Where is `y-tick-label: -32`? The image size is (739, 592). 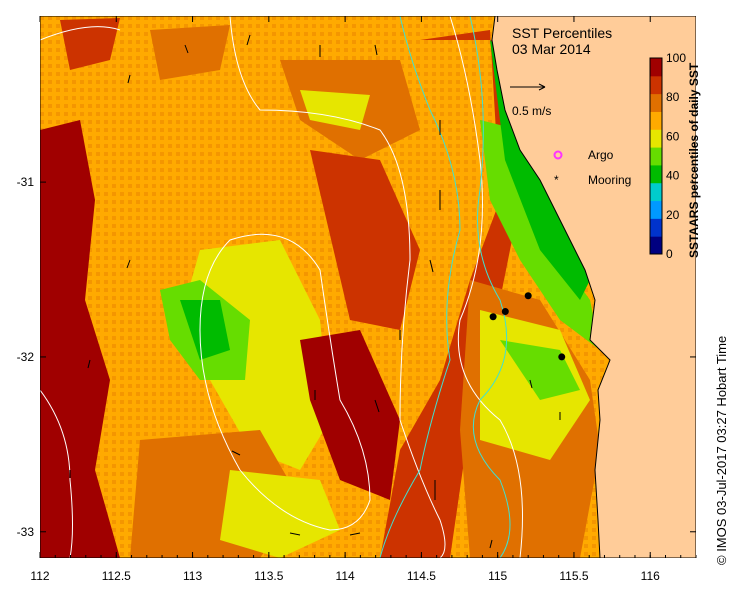
y-tick-label: -32 is located at coordinates (26, 357).